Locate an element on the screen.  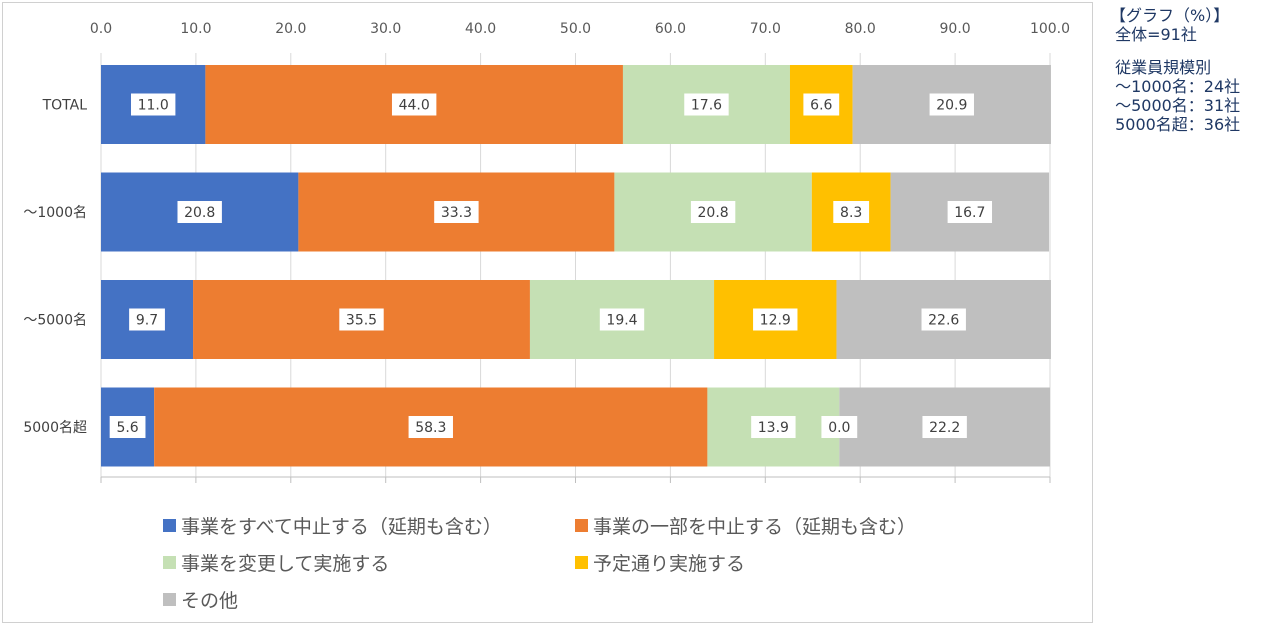
x-tick-label: 0.0 is located at coordinates (101, 29).